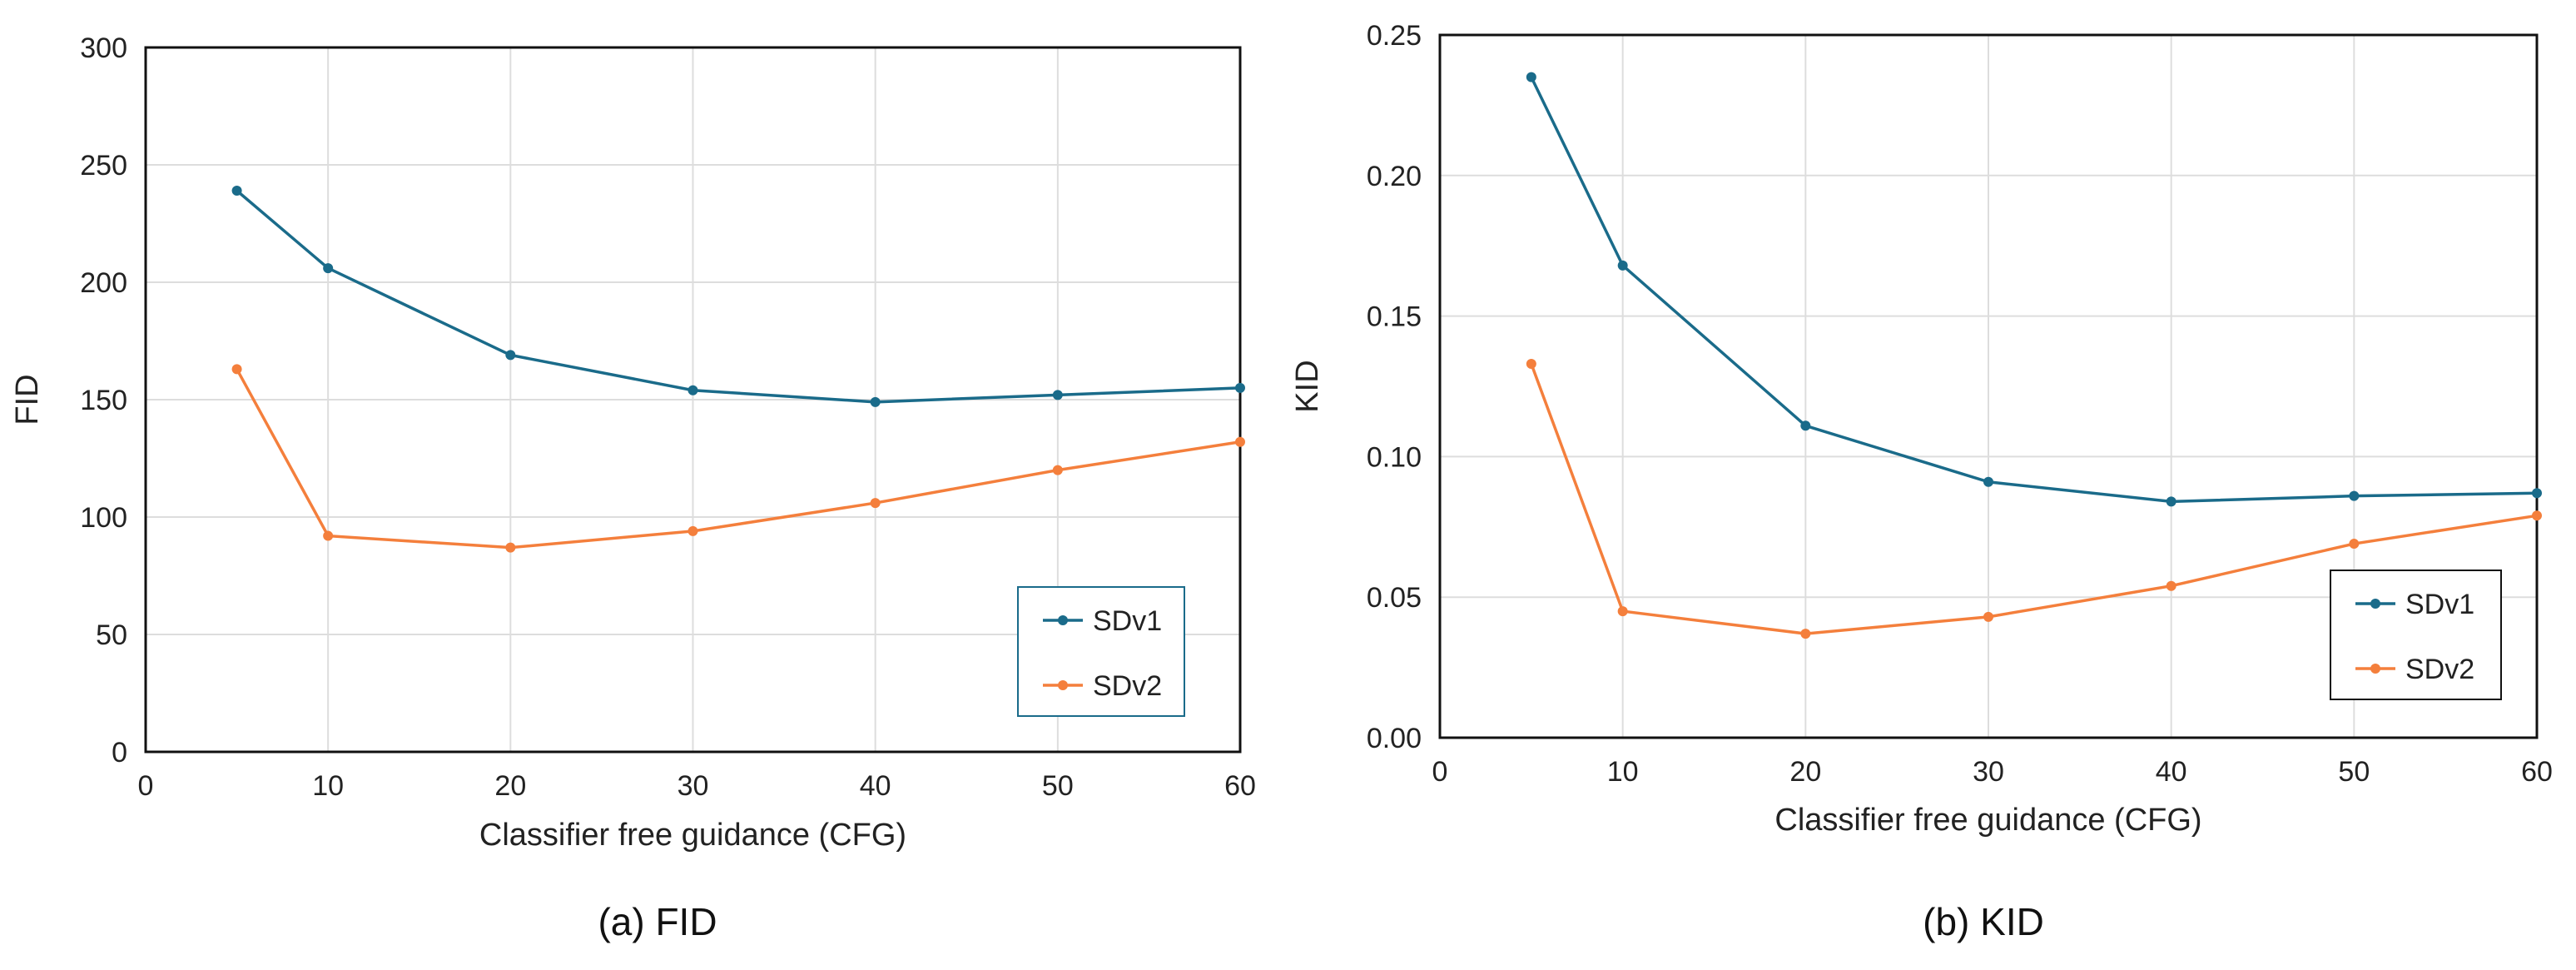 This screenshot has width=2576, height=970. What do you see at coordinates (27, 399) in the screenshot?
I see `y-axis-title: FID` at bounding box center [27, 399].